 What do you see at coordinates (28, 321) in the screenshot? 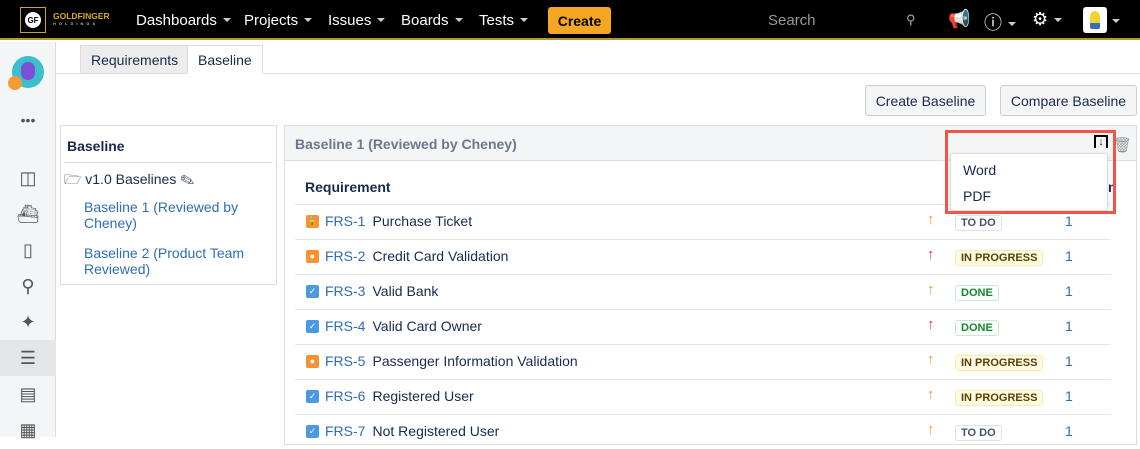
I see `puzzle-icon: ✦` at bounding box center [28, 321].